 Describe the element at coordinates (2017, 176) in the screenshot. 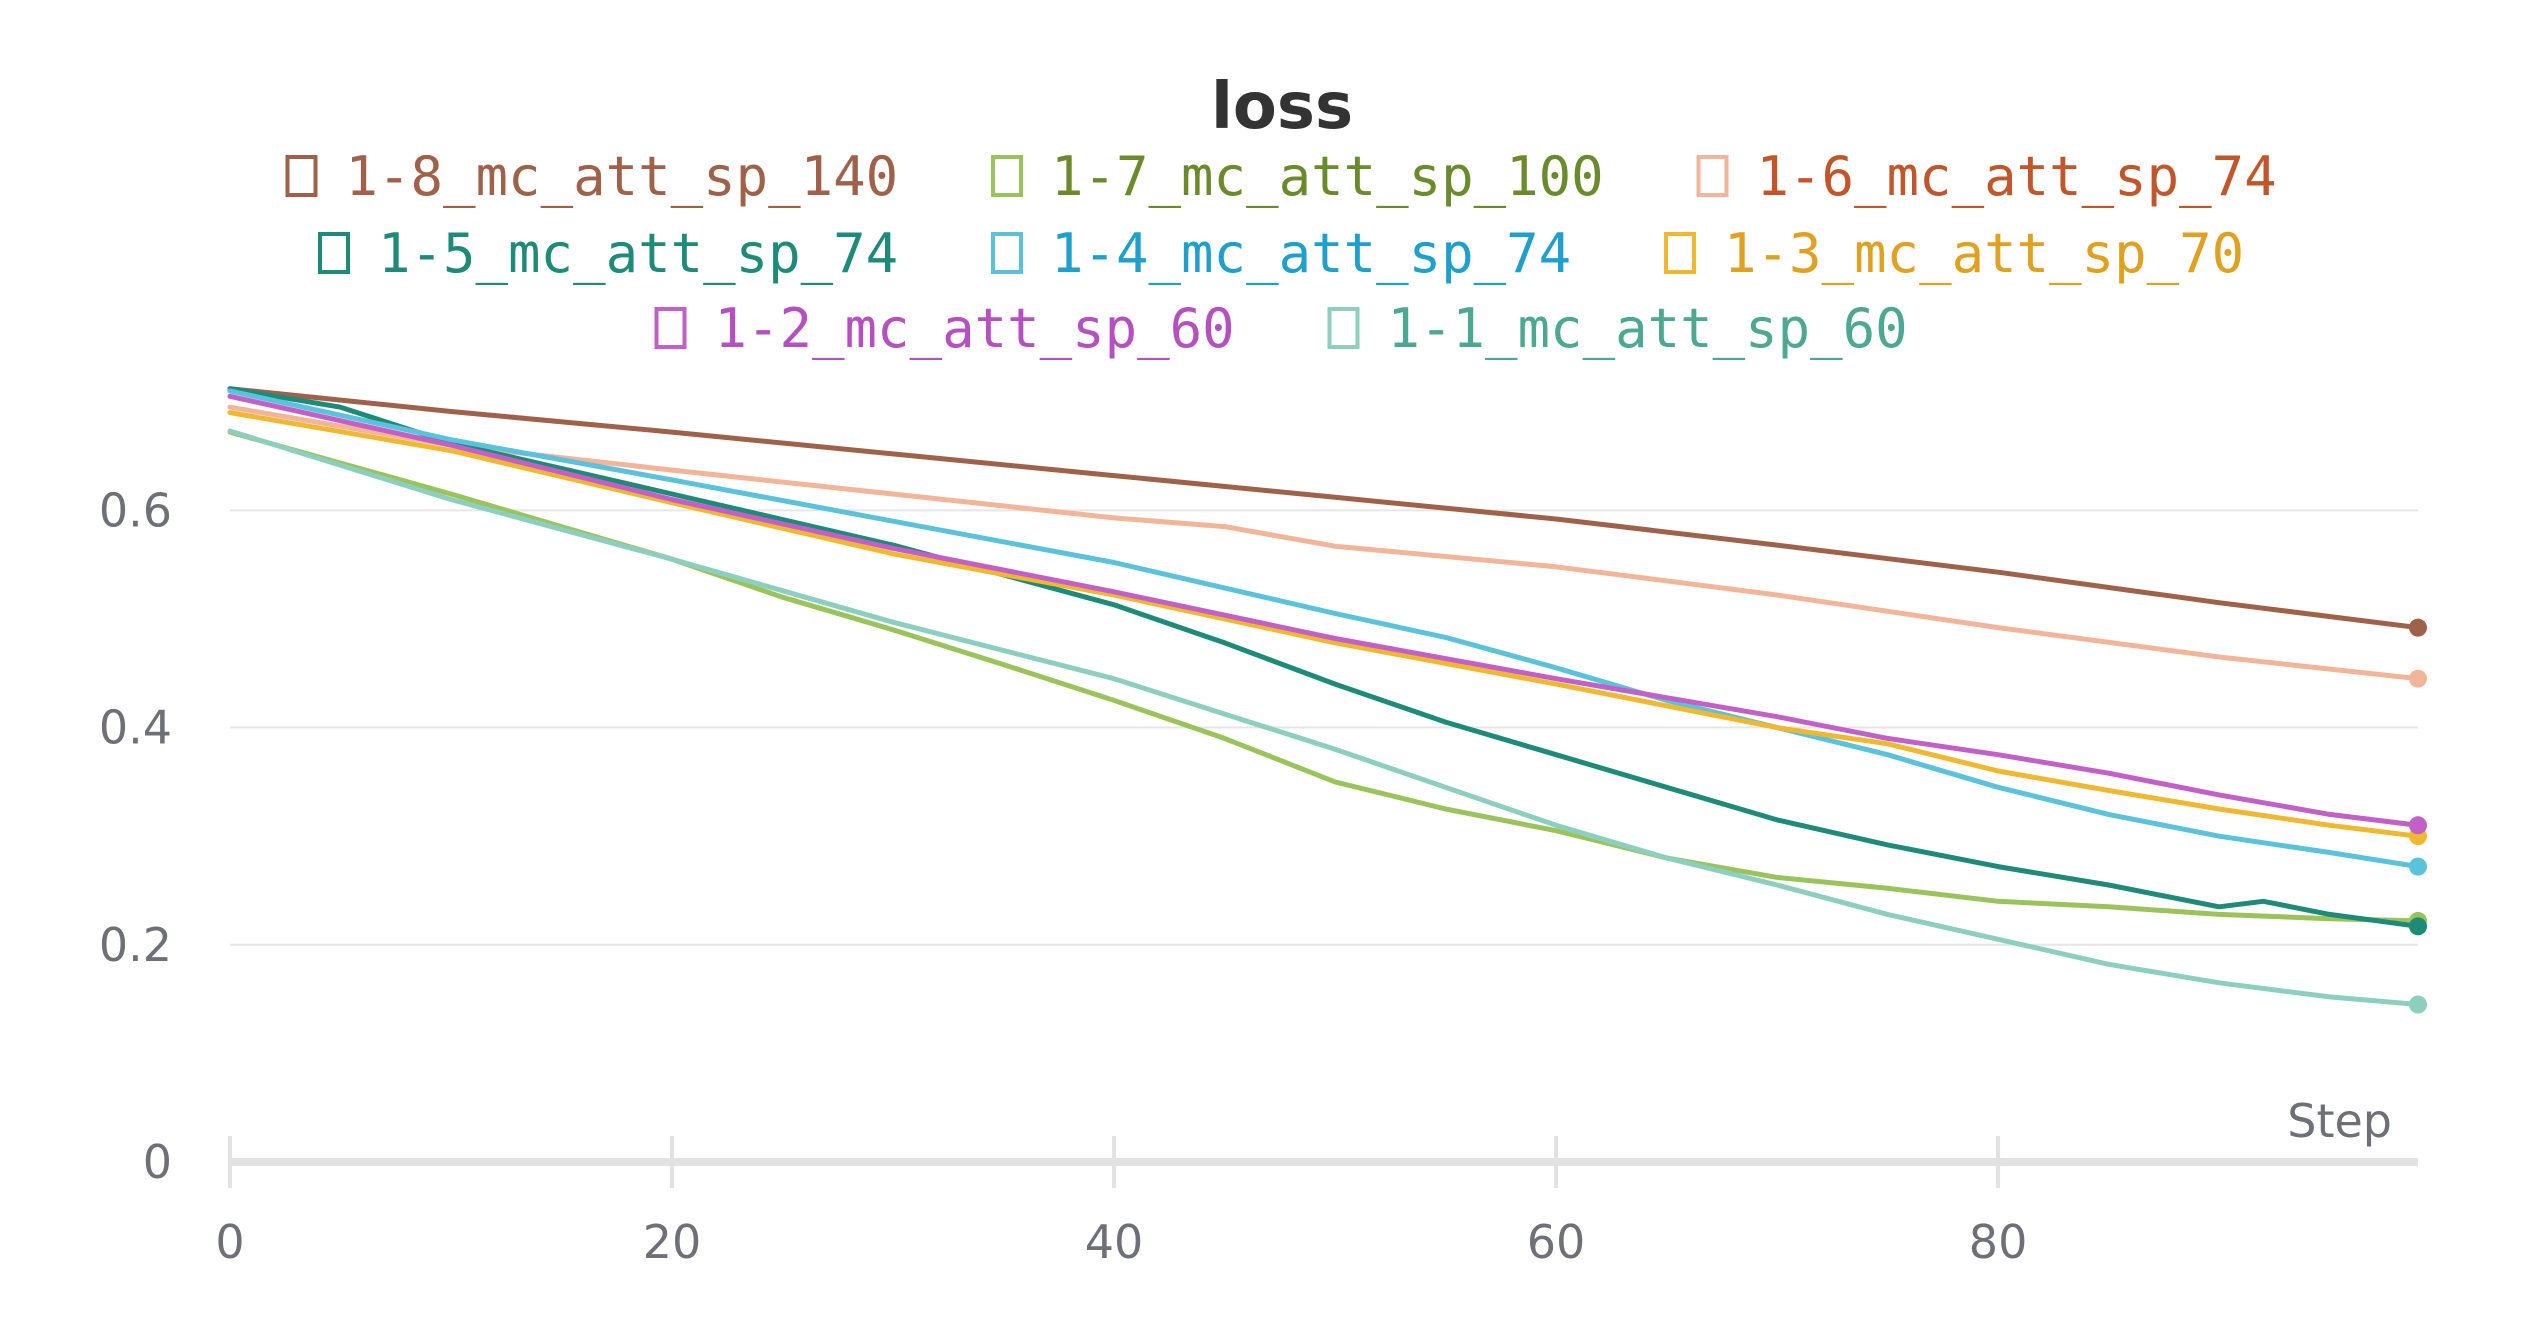

I see `legend-label: 1-6_mc_att_sp_74` at that location.